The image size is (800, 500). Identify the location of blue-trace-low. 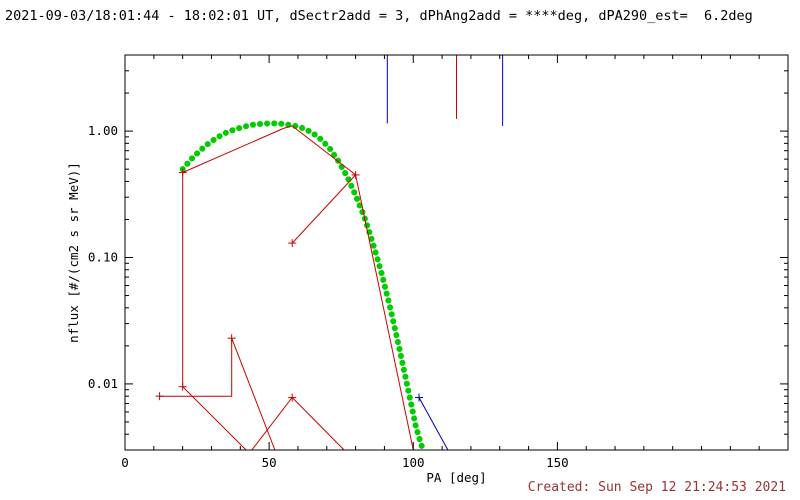
(433, 424).